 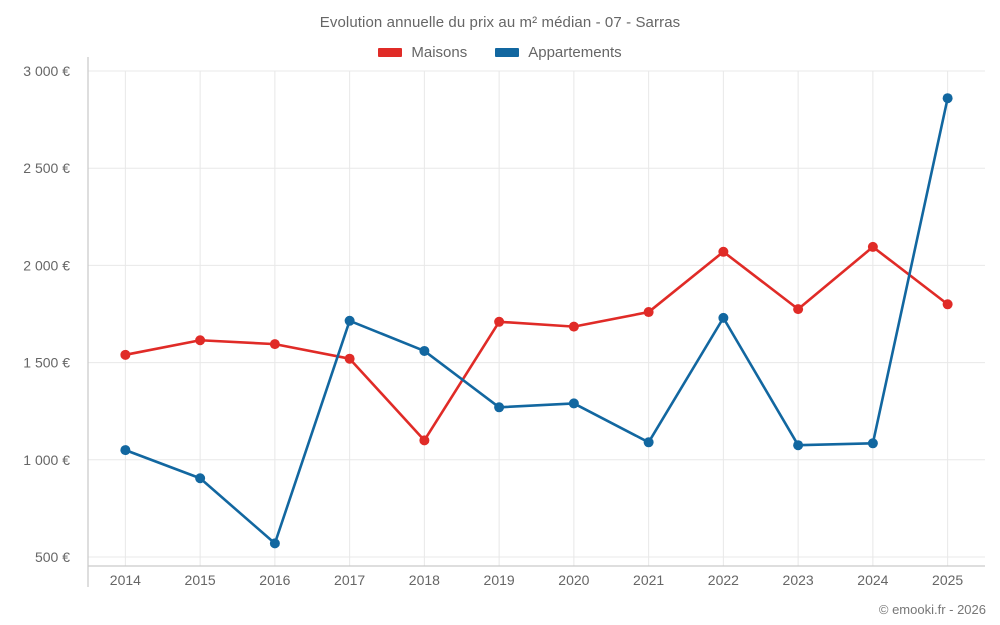 What do you see at coordinates (932, 609) in the screenshot?
I see `footer-credit: © emooki.fr - 2026` at bounding box center [932, 609].